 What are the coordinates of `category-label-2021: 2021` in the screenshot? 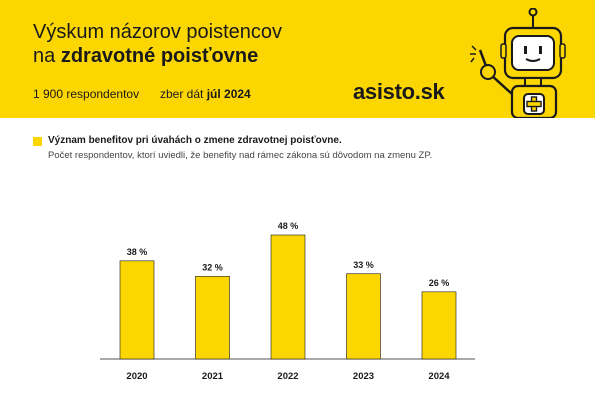 It's located at (213, 376).